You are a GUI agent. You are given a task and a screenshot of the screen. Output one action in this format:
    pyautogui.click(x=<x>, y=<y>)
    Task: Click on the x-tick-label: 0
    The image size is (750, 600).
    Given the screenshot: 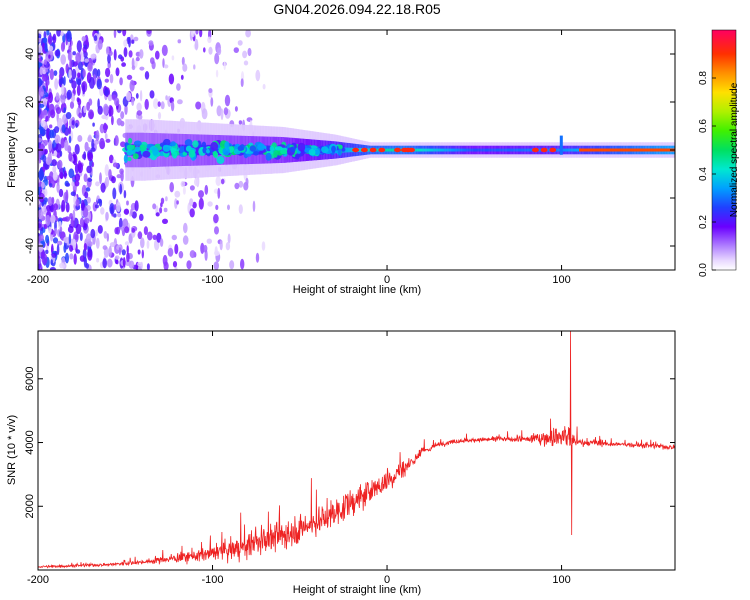 What is the action you would take?
    pyautogui.click(x=387, y=580)
    